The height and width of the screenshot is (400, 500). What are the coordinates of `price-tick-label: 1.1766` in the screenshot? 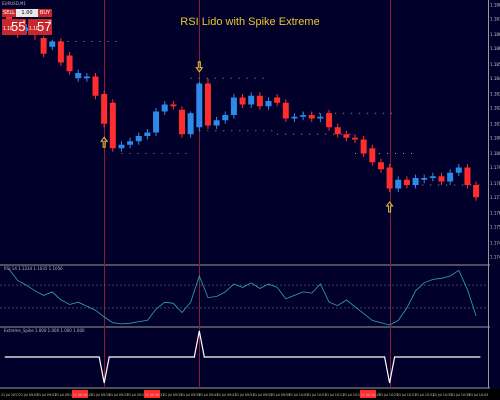 It's located at (495, 213).